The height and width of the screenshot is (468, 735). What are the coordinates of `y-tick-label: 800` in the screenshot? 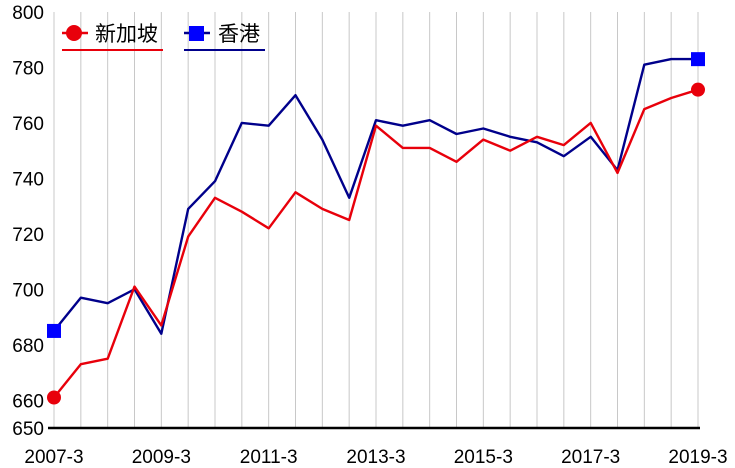 It's located at (28, 13).